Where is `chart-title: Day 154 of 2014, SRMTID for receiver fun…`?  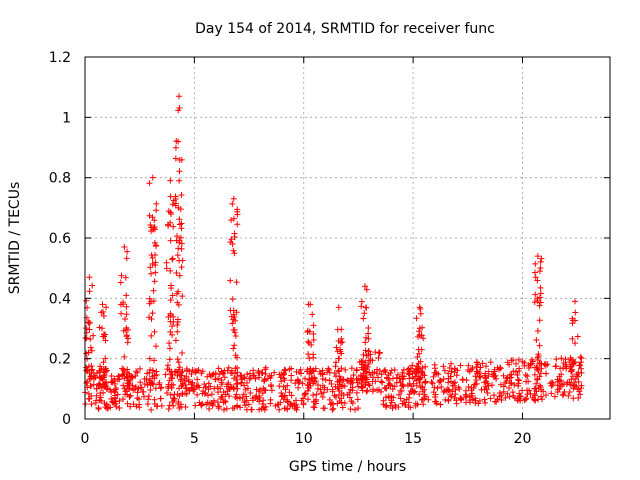 chart-title: Day 154 of 2014, SRMTID for receiver fun… is located at coordinates (345, 29).